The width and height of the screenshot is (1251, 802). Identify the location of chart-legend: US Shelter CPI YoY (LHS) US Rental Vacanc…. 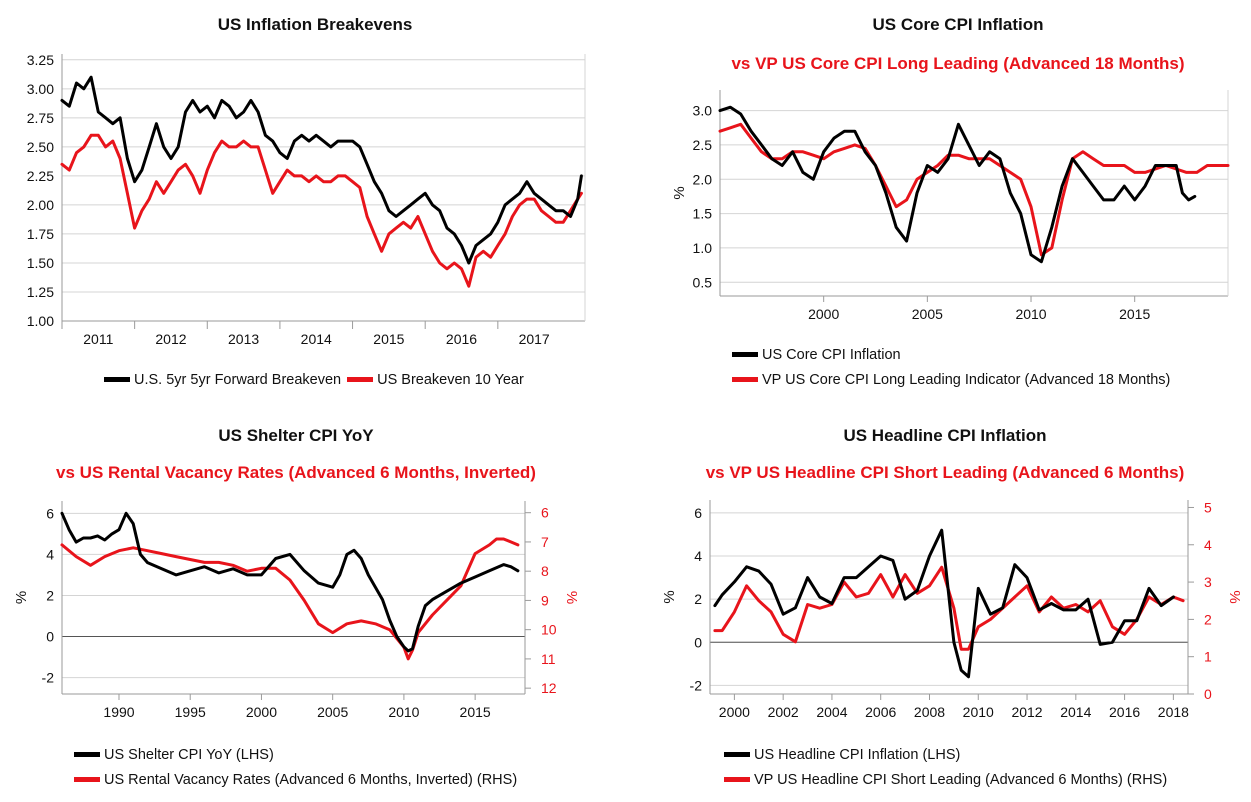
(295, 768).